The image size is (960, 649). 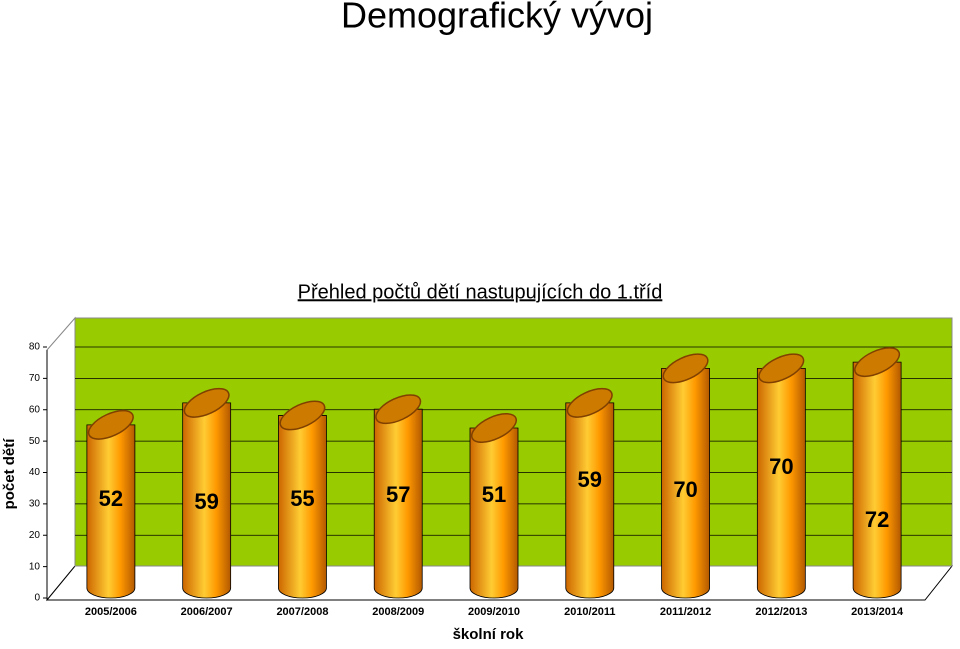 I want to click on data-label: 57, so click(x=398, y=494).